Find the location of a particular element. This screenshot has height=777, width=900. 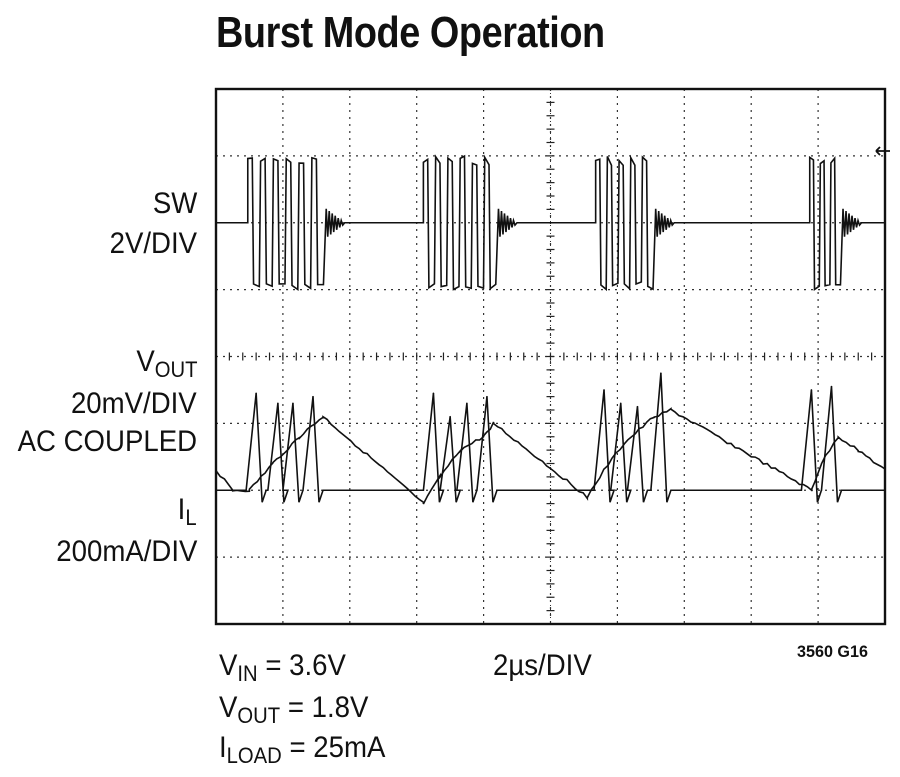

iload-value: = 25mA is located at coordinates (333, 747).